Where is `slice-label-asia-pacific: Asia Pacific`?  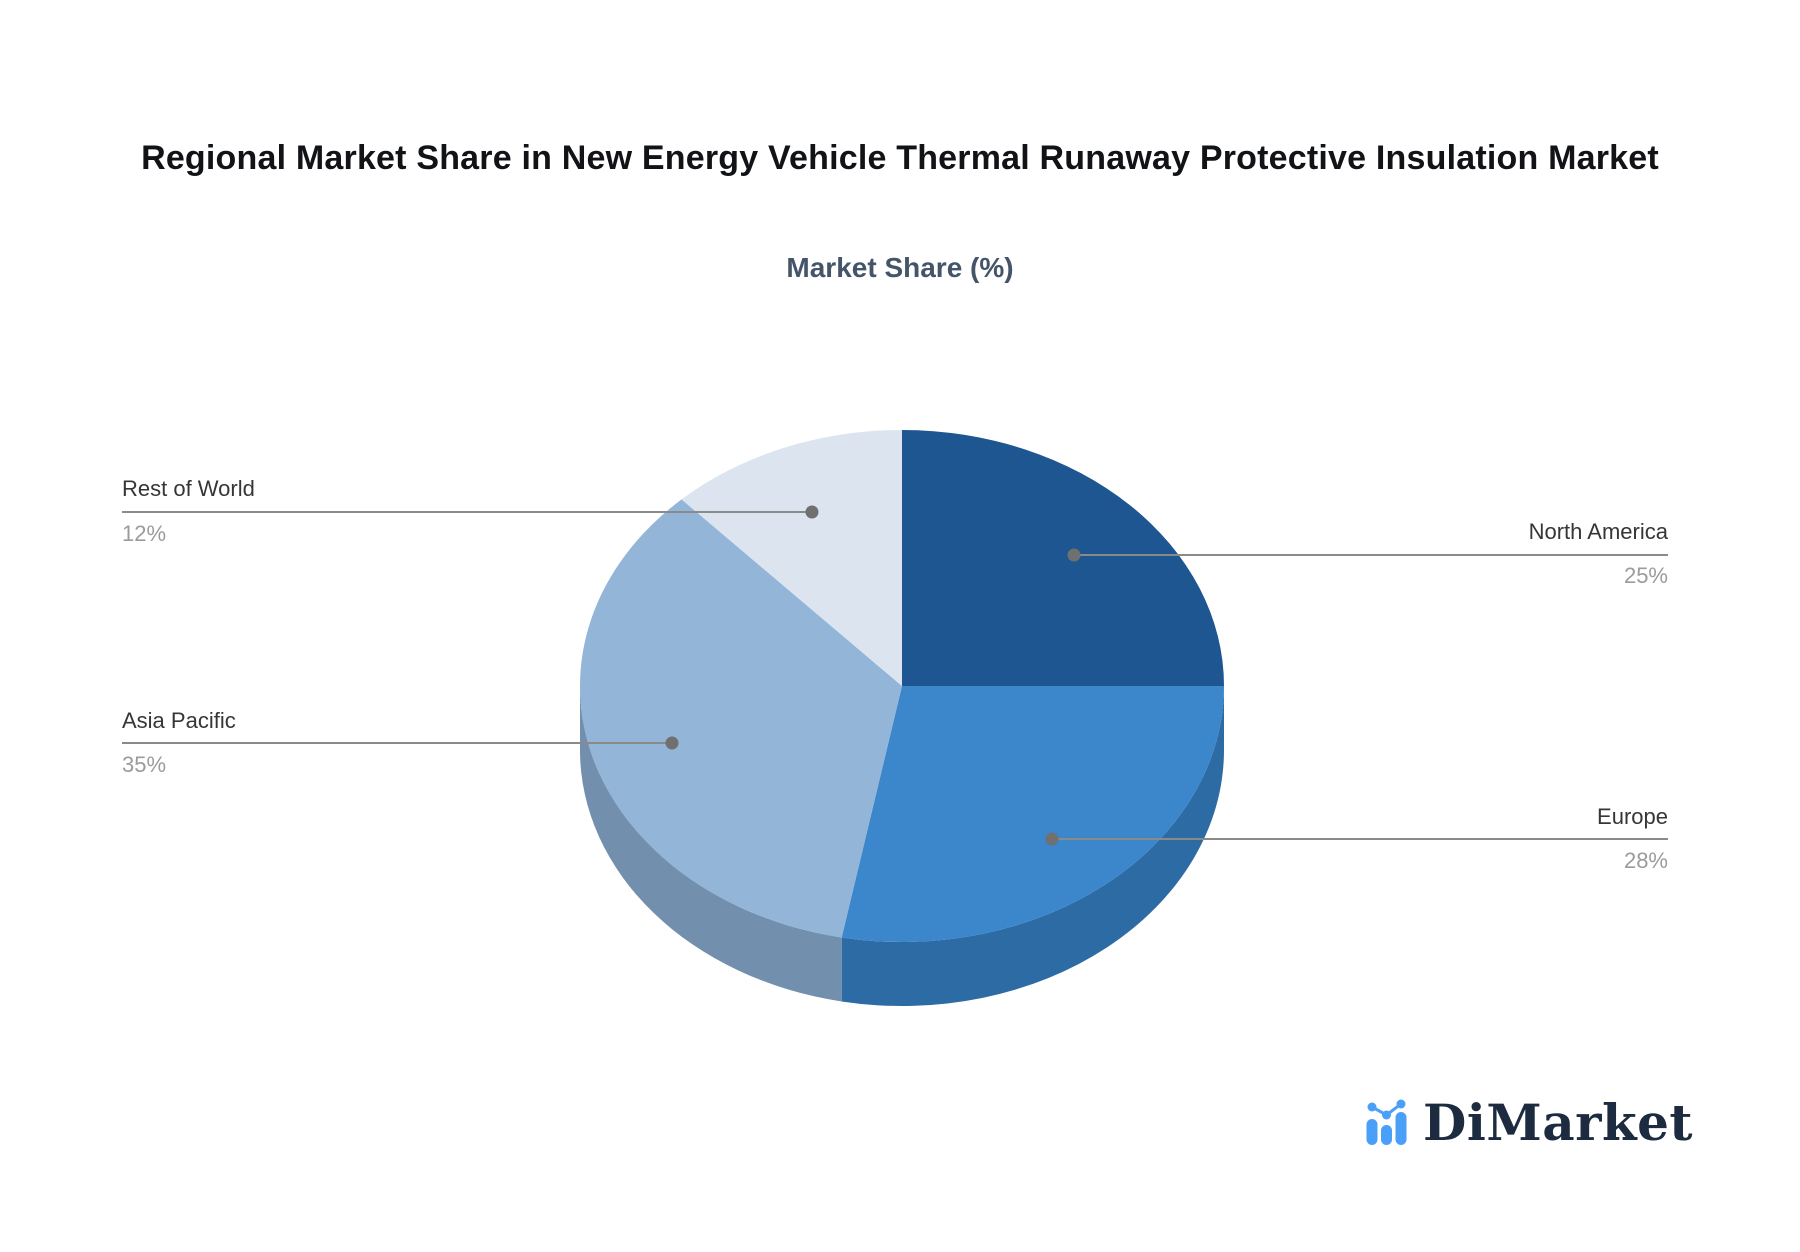
slice-label-asia-pacific: Asia Pacific is located at coordinates (179, 720).